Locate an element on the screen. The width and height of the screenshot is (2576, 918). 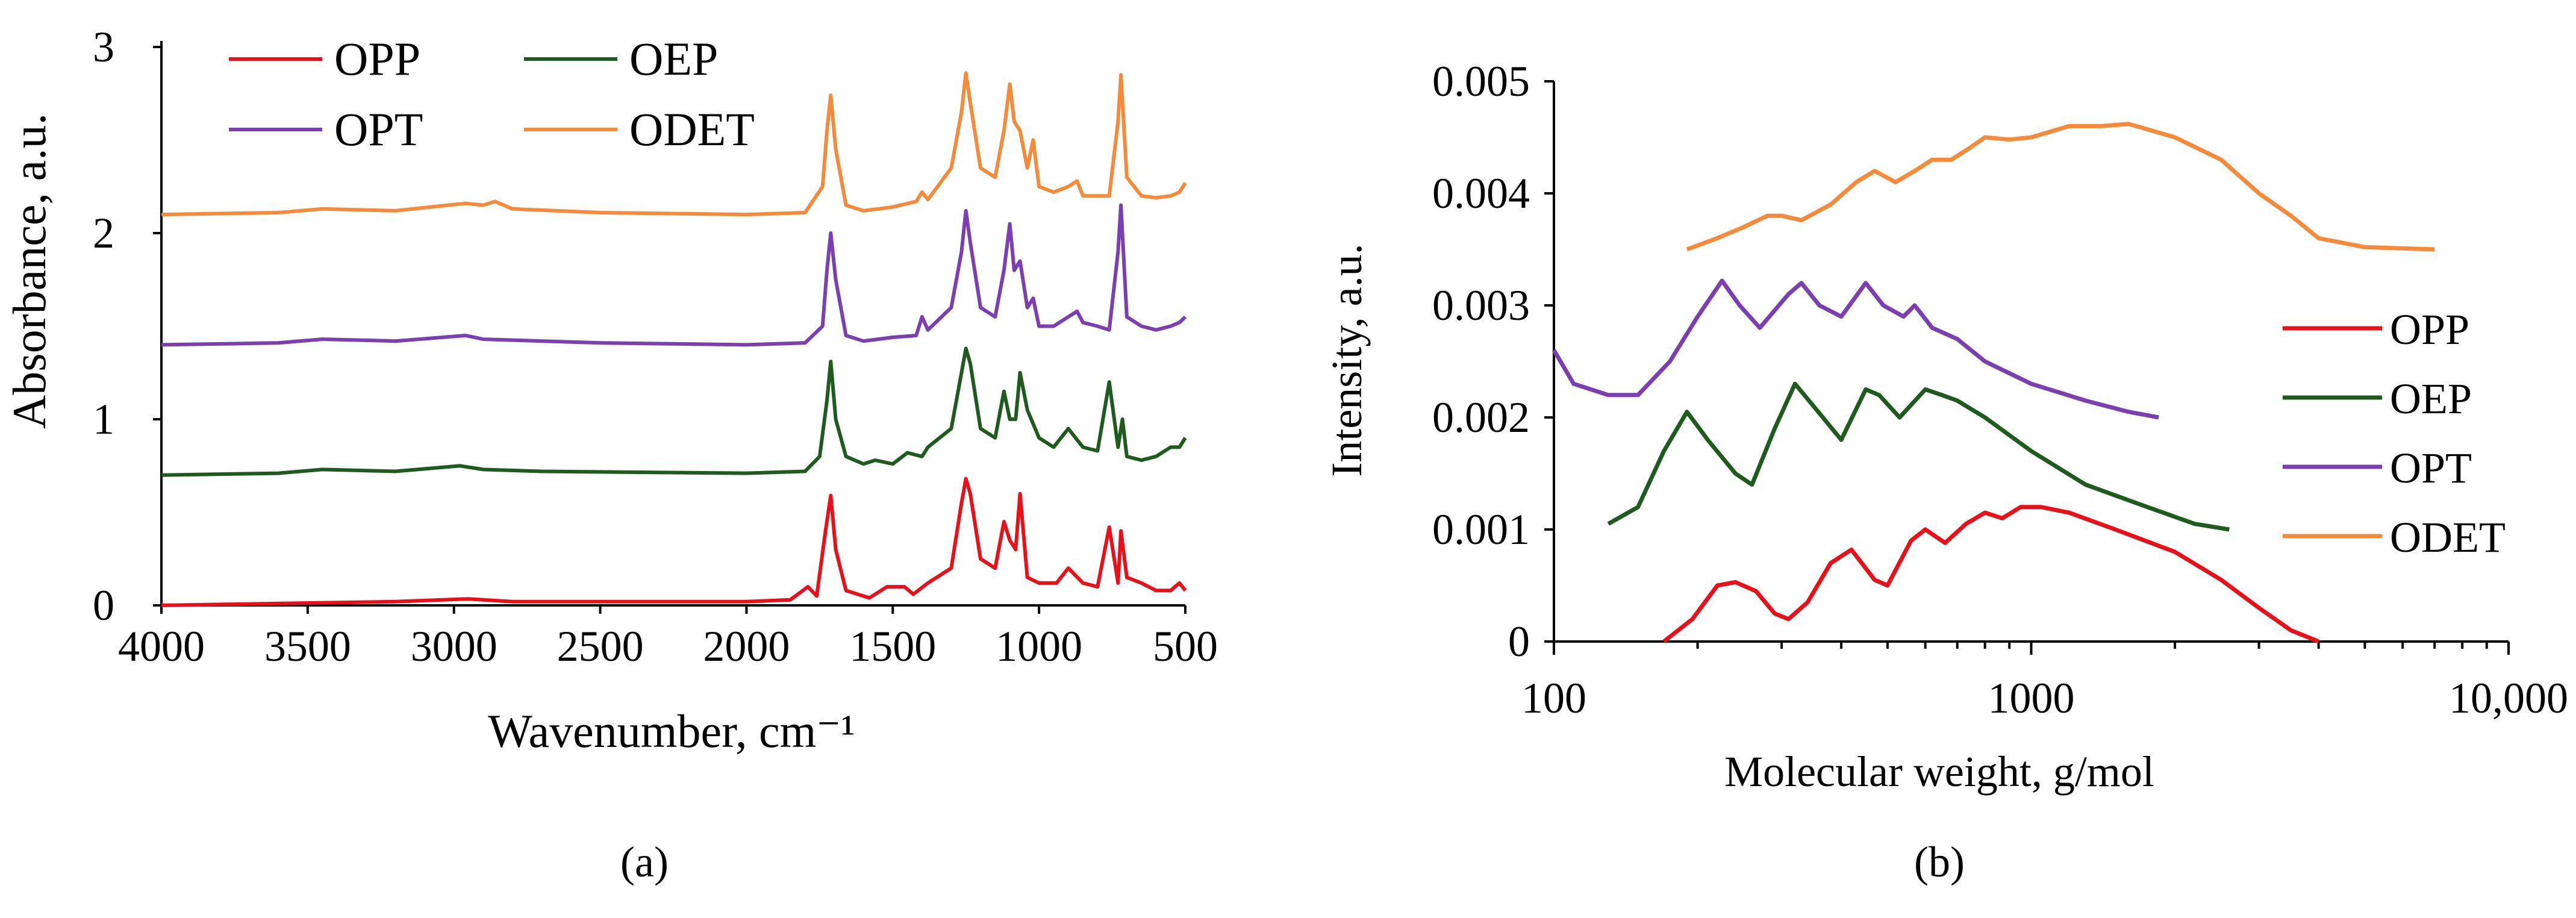
panel-a-ylabel: Absorbance, a.u. is located at coordinates (29, 271).